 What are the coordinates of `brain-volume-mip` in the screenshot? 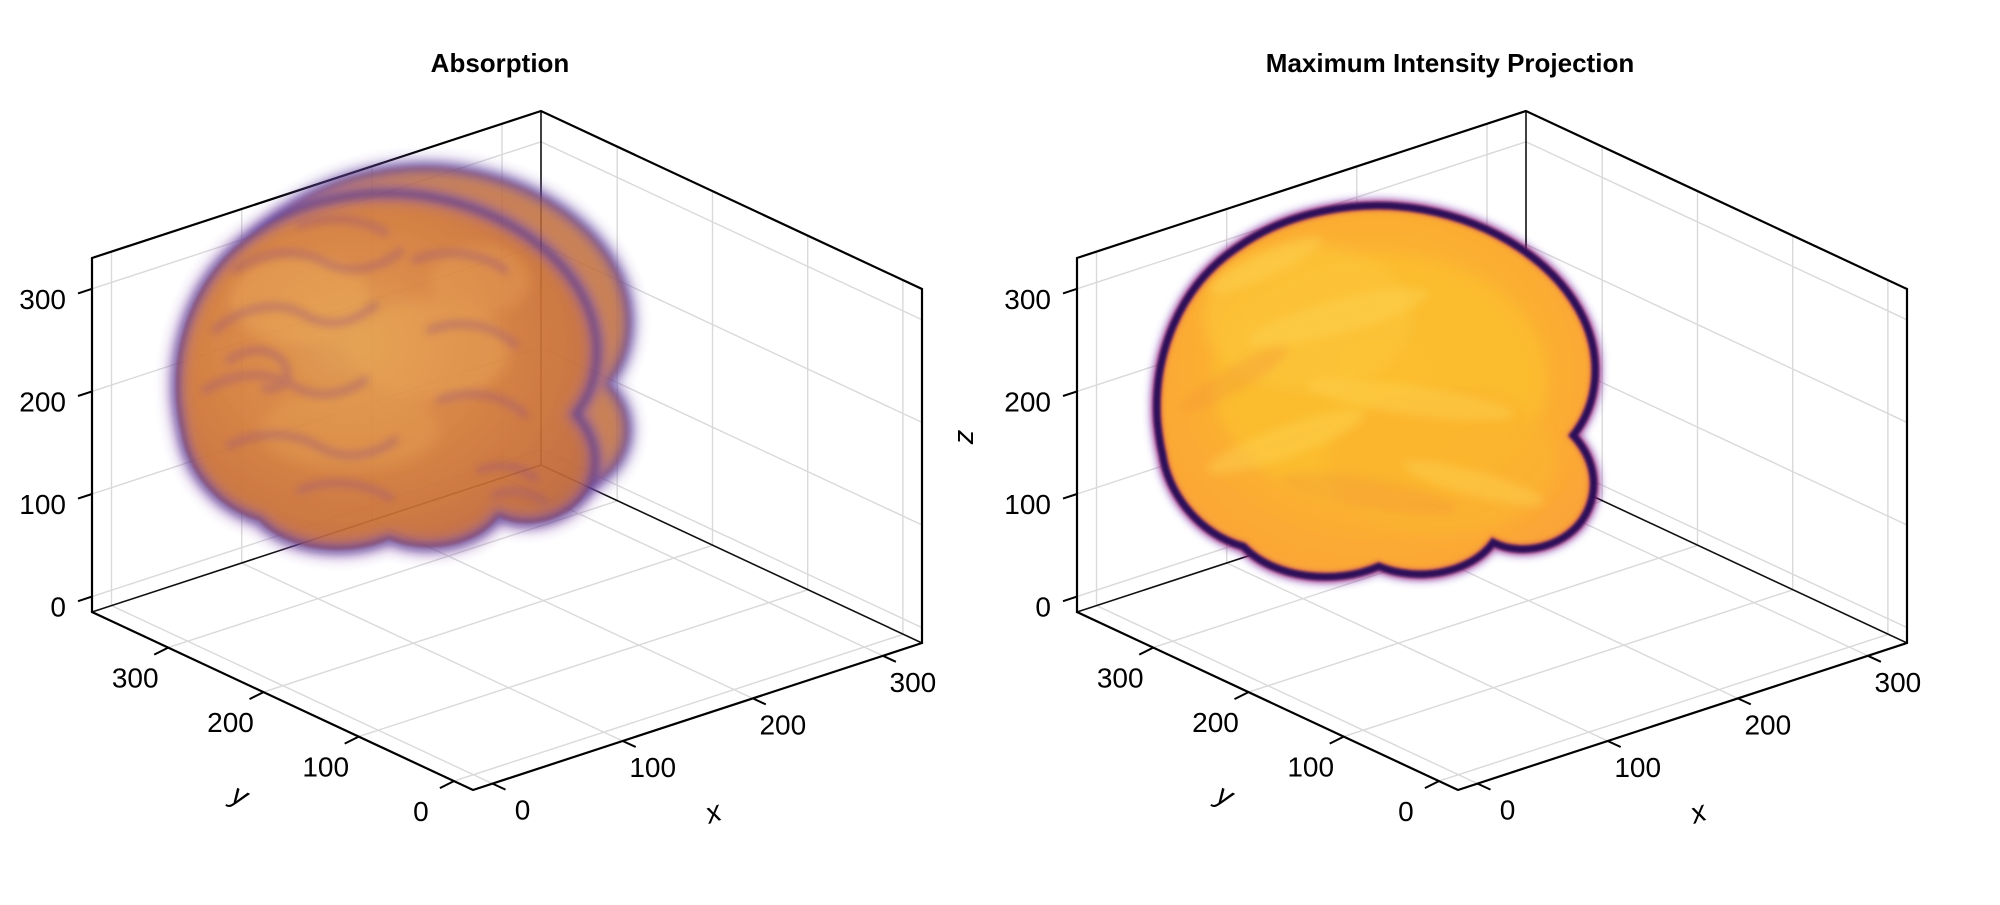 It's located at (1376, 391).